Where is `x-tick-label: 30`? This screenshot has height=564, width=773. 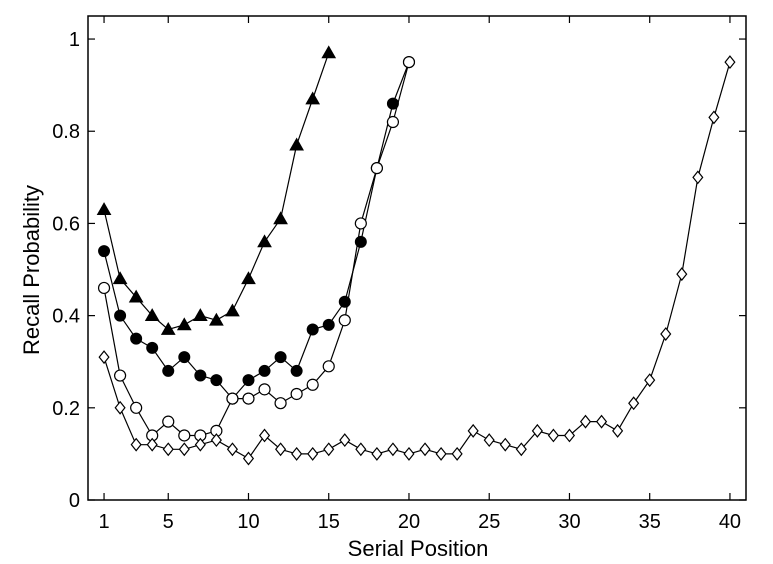
x-tick-label: 30 is located at coordinates (569, 522).